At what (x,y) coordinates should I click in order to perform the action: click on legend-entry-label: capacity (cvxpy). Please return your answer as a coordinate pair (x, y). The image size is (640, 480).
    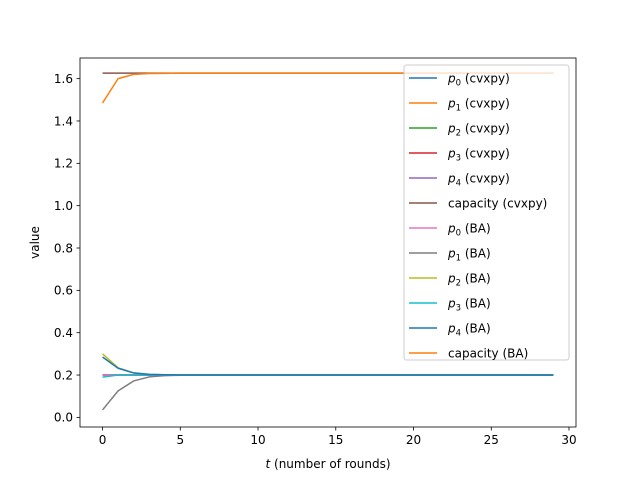
    Looking at the image, I should click on (497, 204).